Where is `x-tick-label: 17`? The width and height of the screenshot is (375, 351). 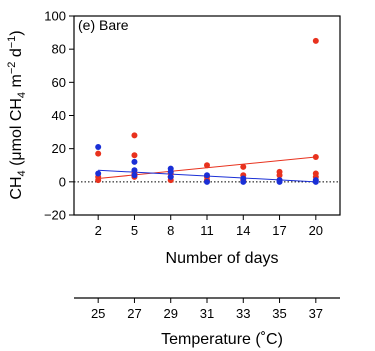
x-tick-label: 17 is located at coordinates (279, 230).